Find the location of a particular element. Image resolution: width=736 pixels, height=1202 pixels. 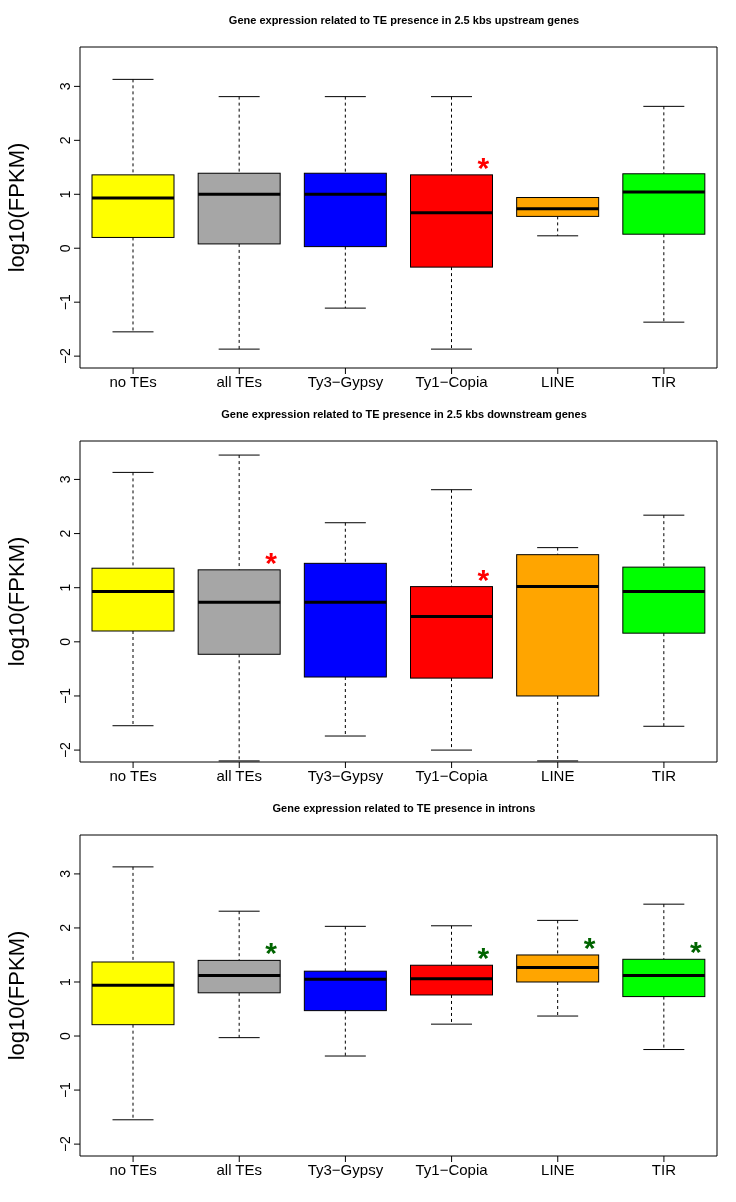

chart-title: Gene expression related to TE presence in 2.5 kbs downstream genes is located at coordinates (404, 414).